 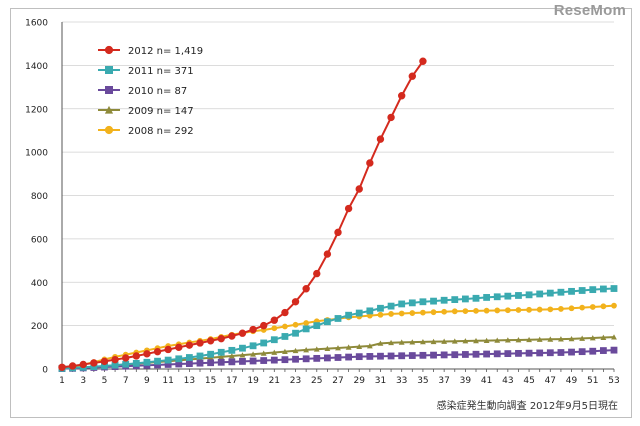 What do you see at coordinates (274, 381) in the screenshot?
I see `x-tick-label: 21` at bounding box center [274, 381].